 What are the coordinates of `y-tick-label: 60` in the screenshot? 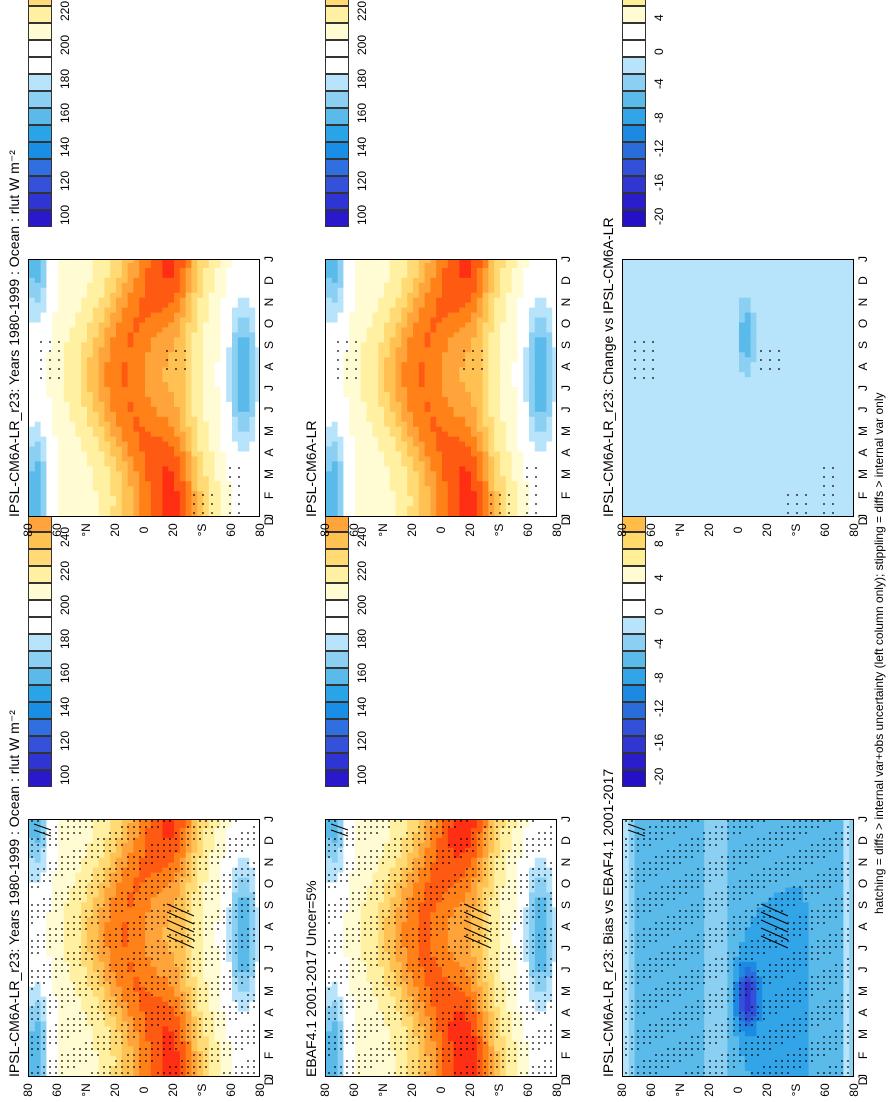 It's located at (231, 1090).